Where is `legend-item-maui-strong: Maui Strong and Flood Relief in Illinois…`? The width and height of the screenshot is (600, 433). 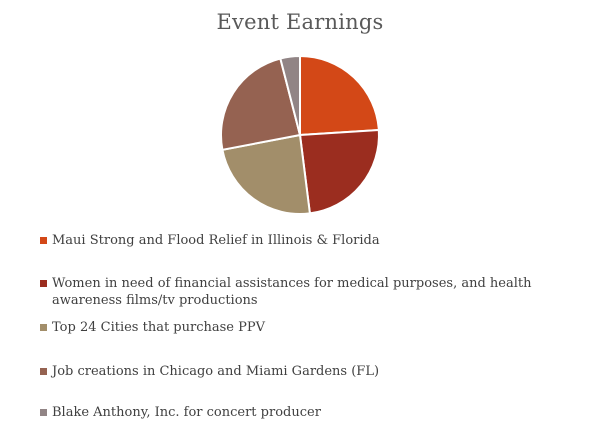
legend-item-maui-strong: Maui Strong and Flood Relief in Illinois… is located at coordinates (315, 240).